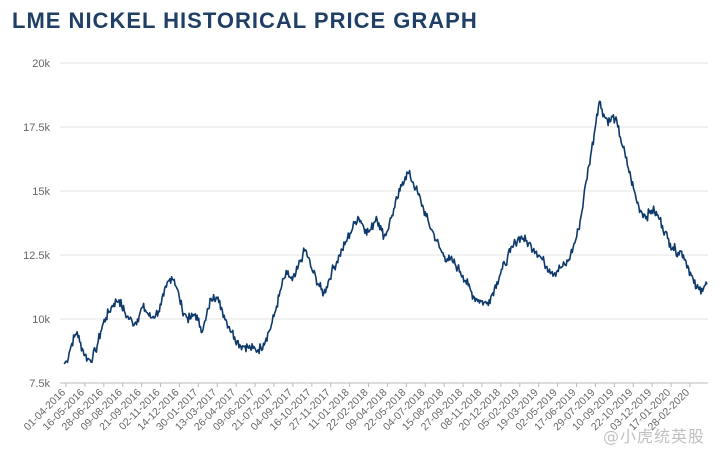 The width and height of the screenshot is (719, 457). What do you see at coordinates (384, 384) in the screenshot?
I see `x-axis` at bounding box center [384, 384].